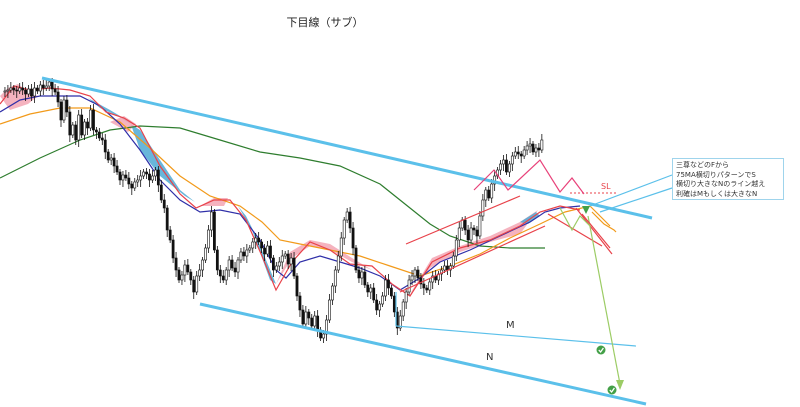  What do you see at coordinates (606, 186) in the screenshot?
I see `sl-label: SL` at bounding box center [606, 186].